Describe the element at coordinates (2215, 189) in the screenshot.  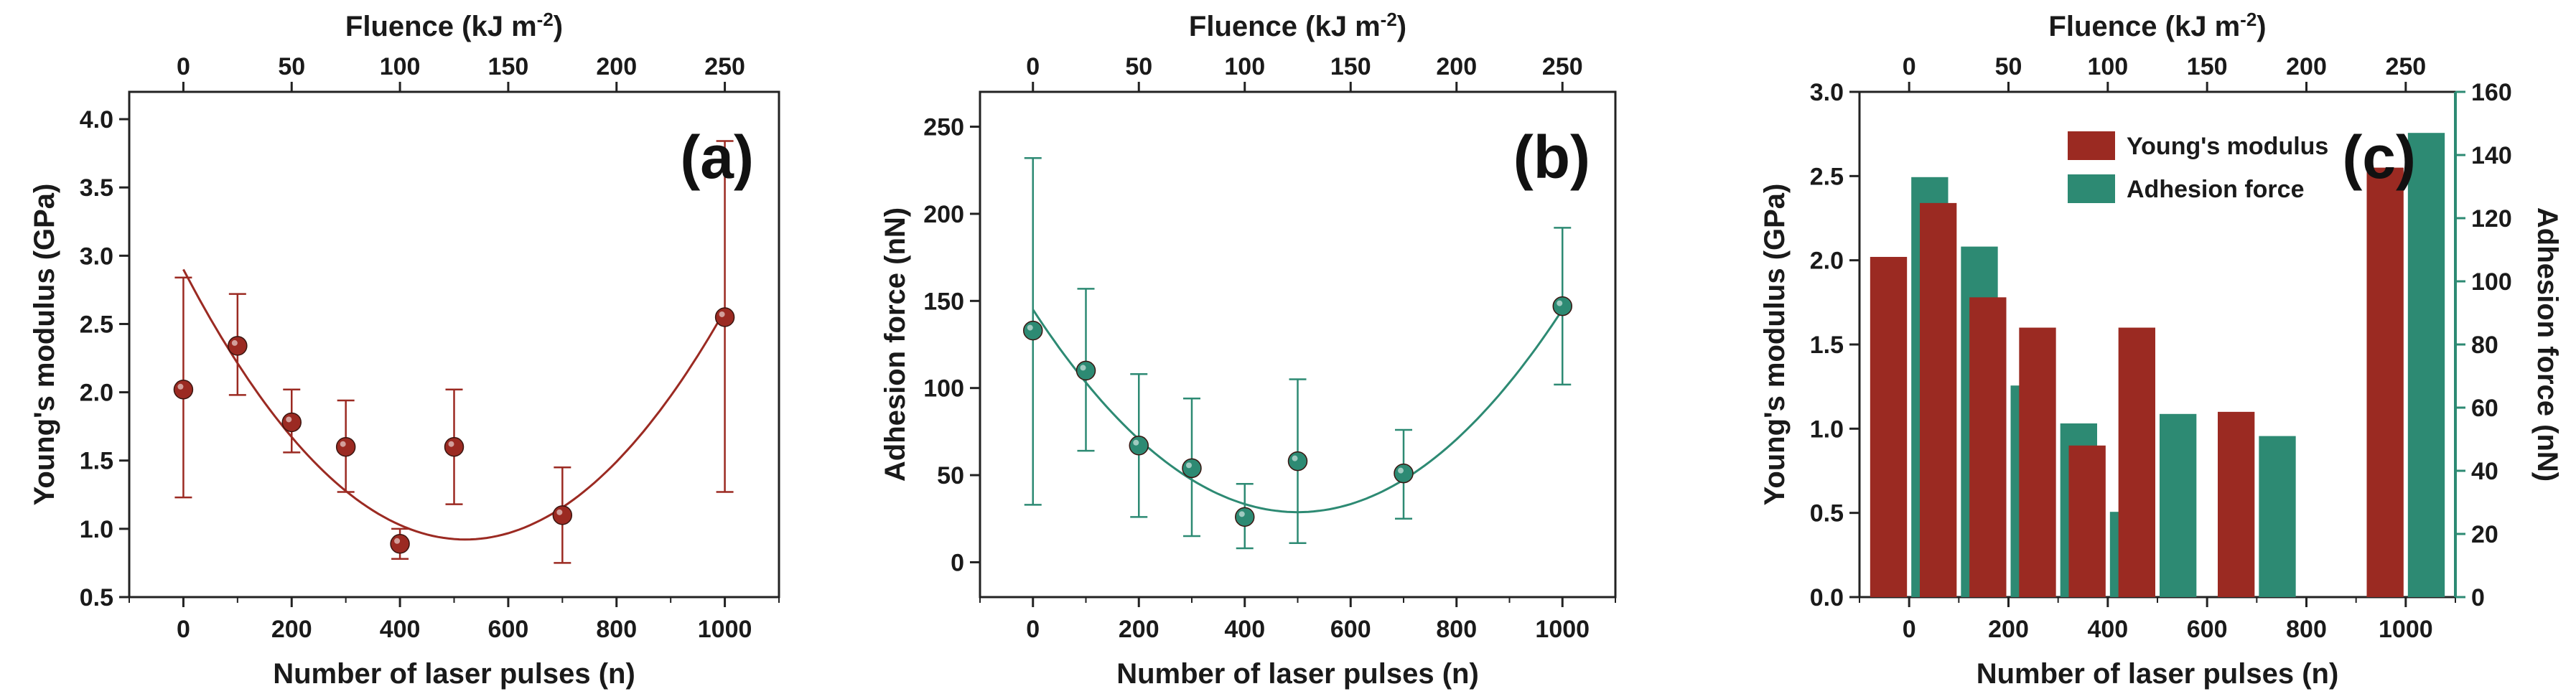
I see `panel-2-legend-label-adhesion: Adhesion force` at that location.